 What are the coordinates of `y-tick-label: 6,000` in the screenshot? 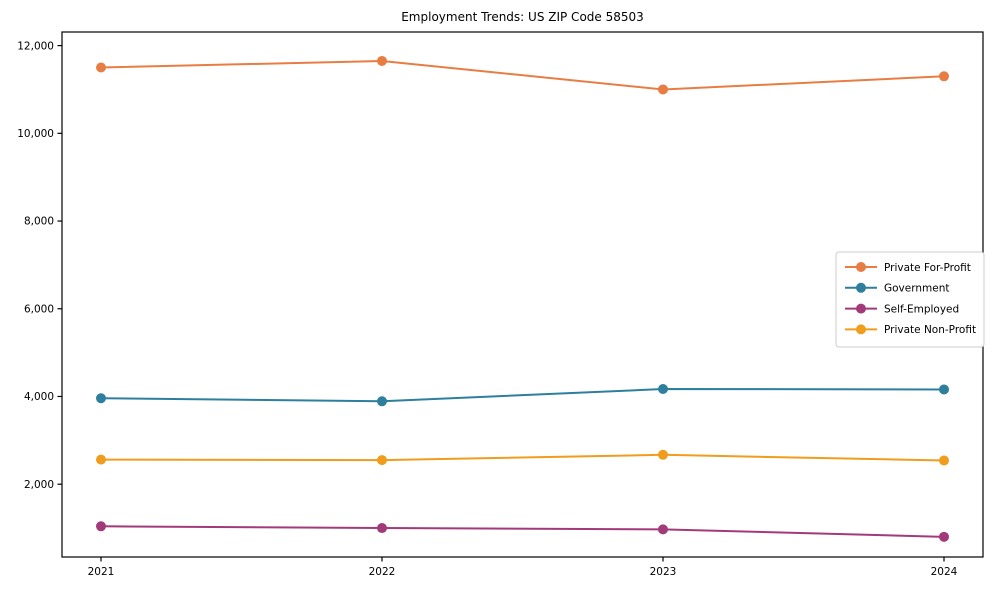 It's located at (39, 309).